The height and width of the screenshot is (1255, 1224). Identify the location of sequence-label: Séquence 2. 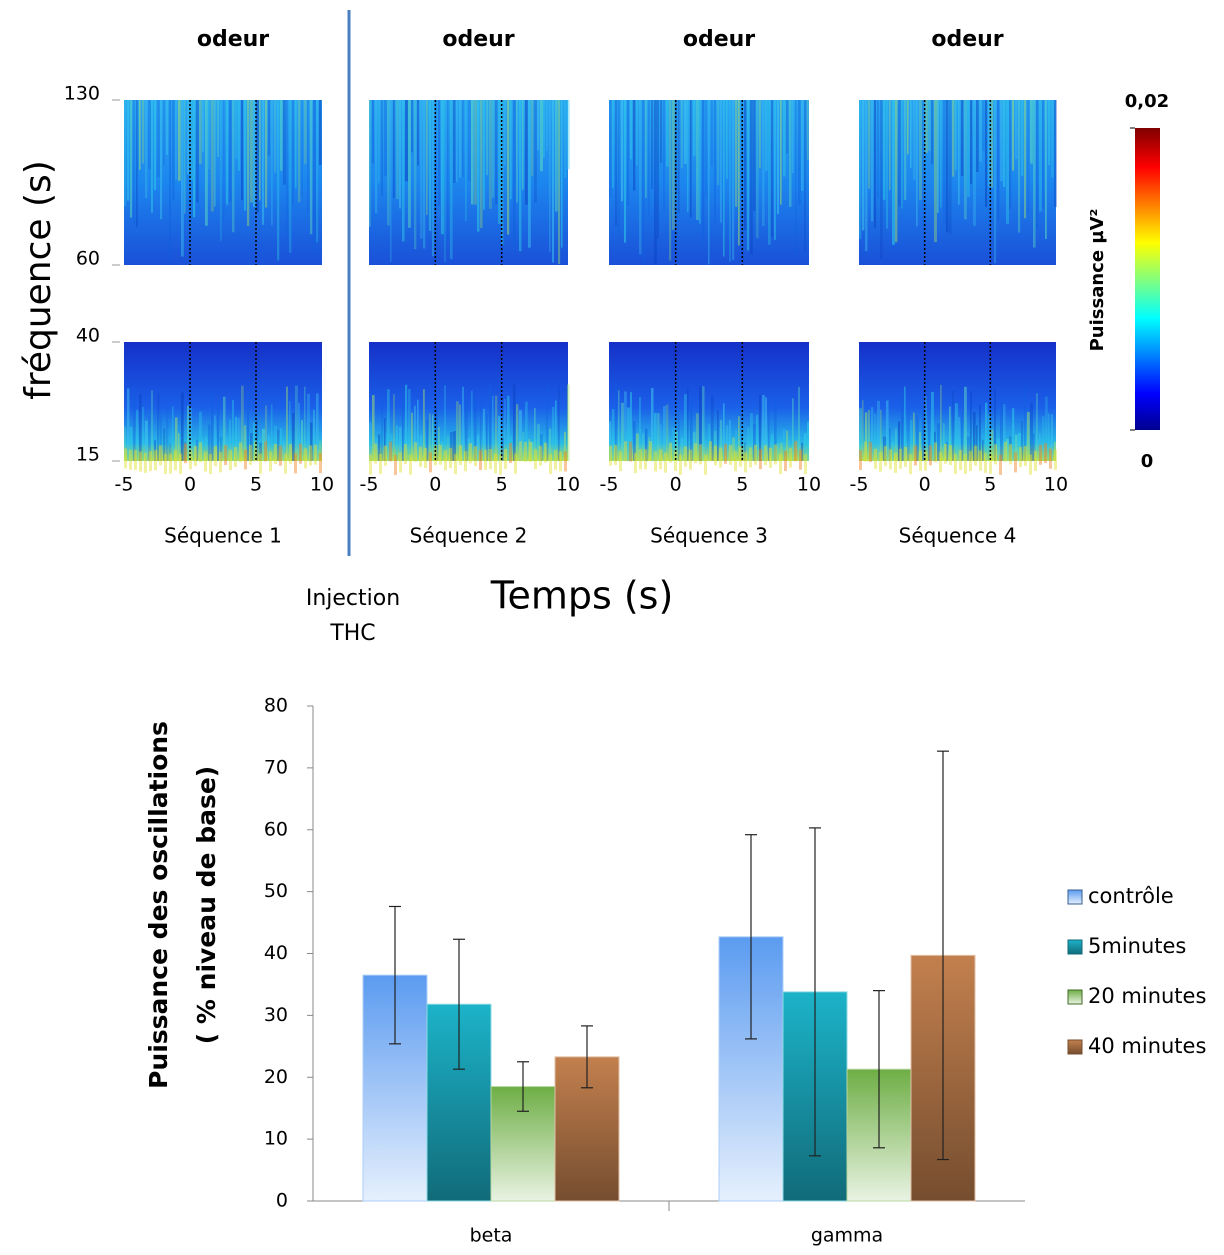
(469, 536).